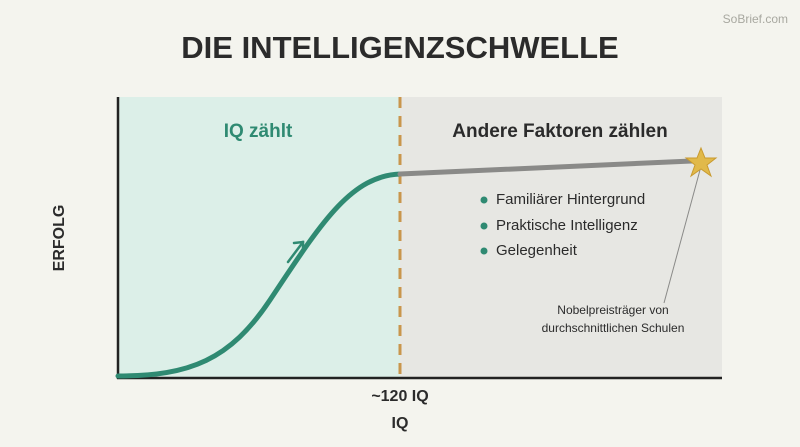 The image size is (800, 447). I want to click on annotation-pointer, so click(682, 236).